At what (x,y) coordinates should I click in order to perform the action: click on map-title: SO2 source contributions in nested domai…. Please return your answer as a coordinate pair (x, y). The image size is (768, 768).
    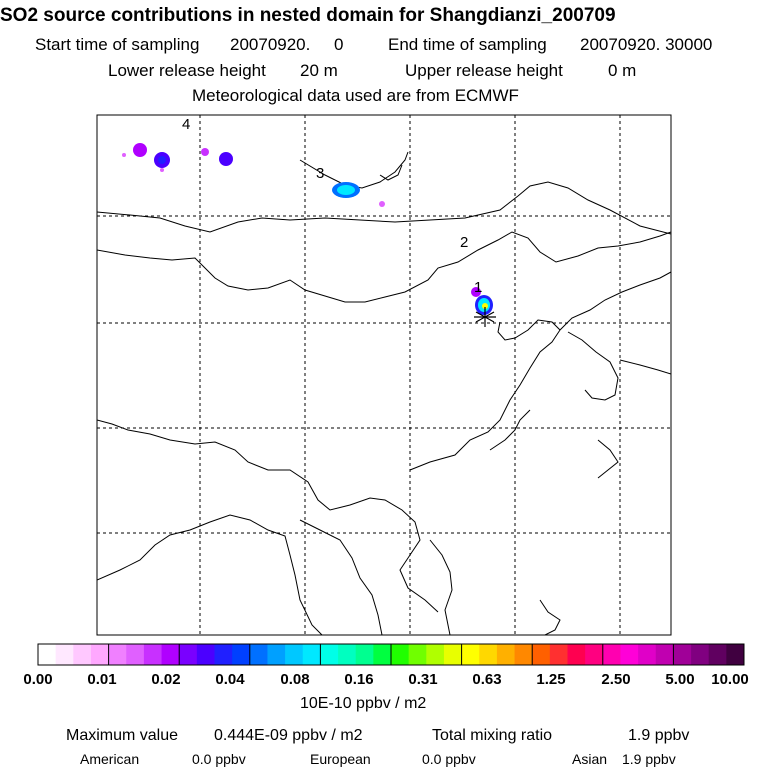
    Looking at the image, I should click on (308, 15).